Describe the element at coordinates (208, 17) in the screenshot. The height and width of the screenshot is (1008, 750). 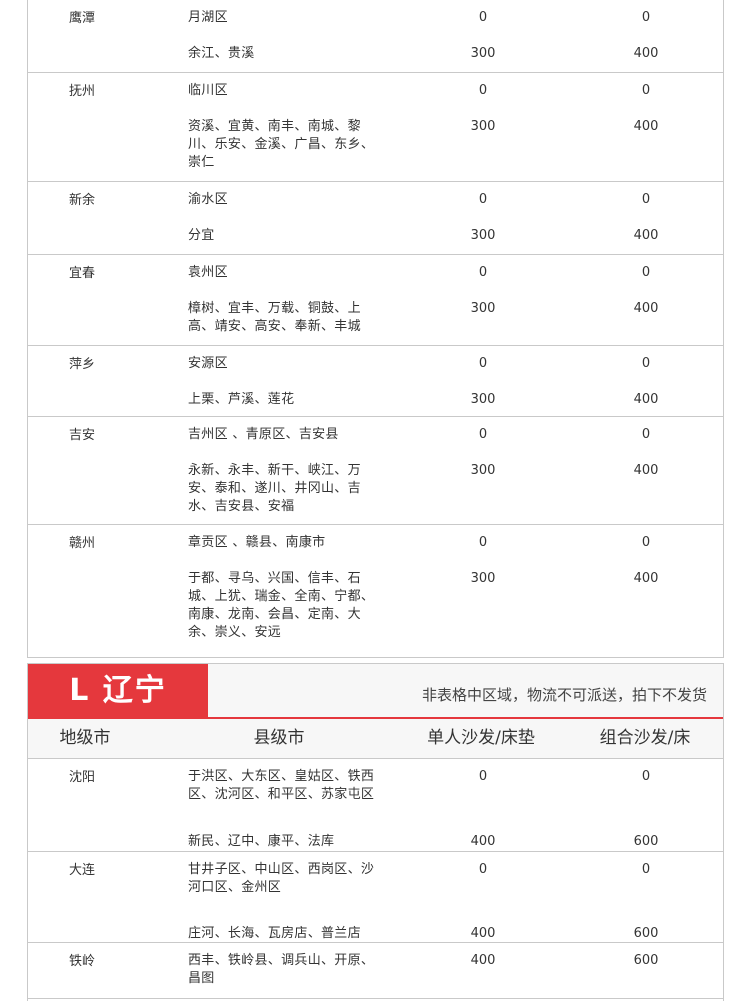
I see `county-list: 月湖区` at that location.